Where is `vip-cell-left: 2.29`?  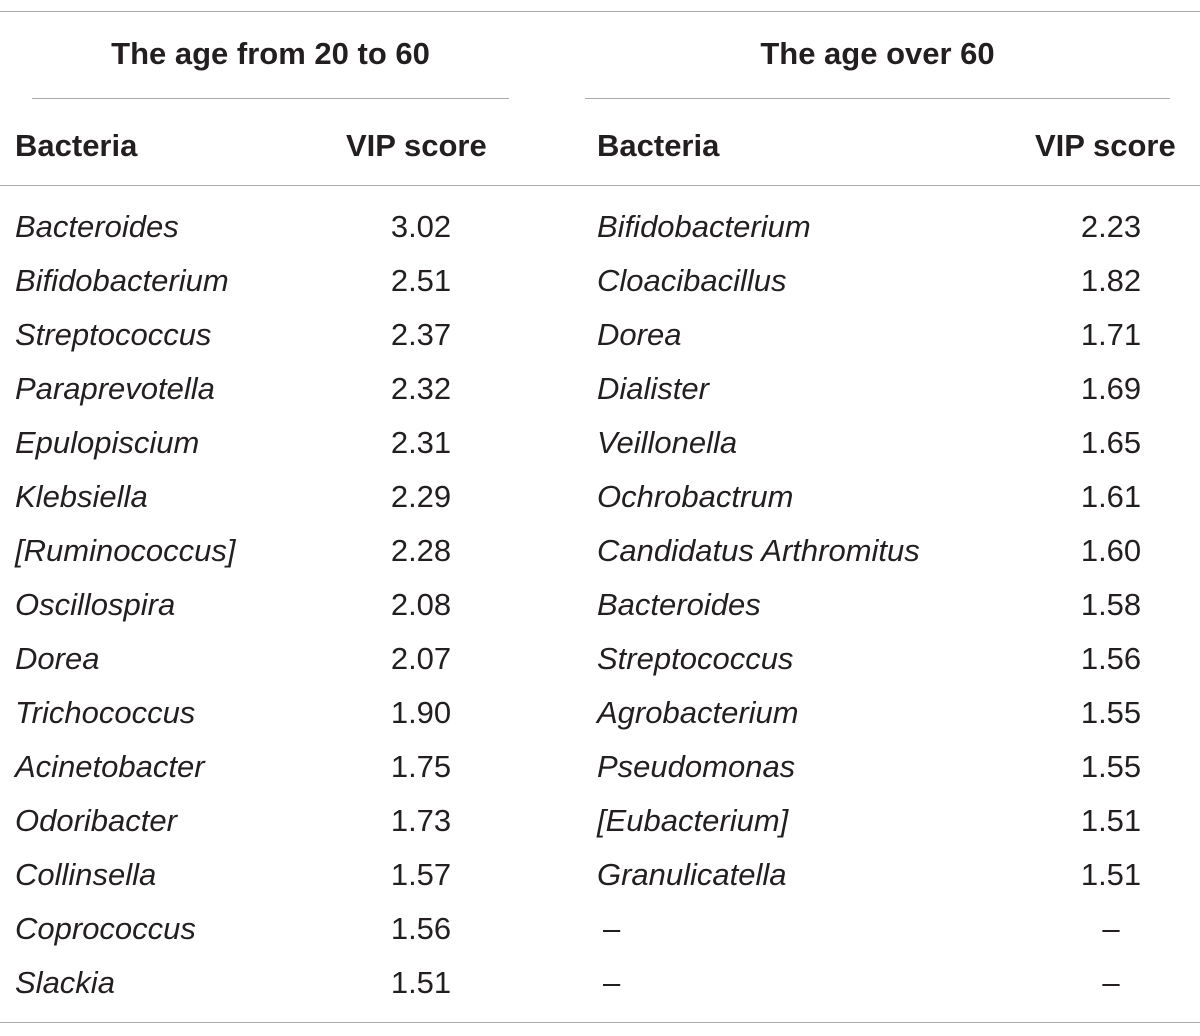 vip-cell-left: 2.29 is located at coordinates (421, 496).